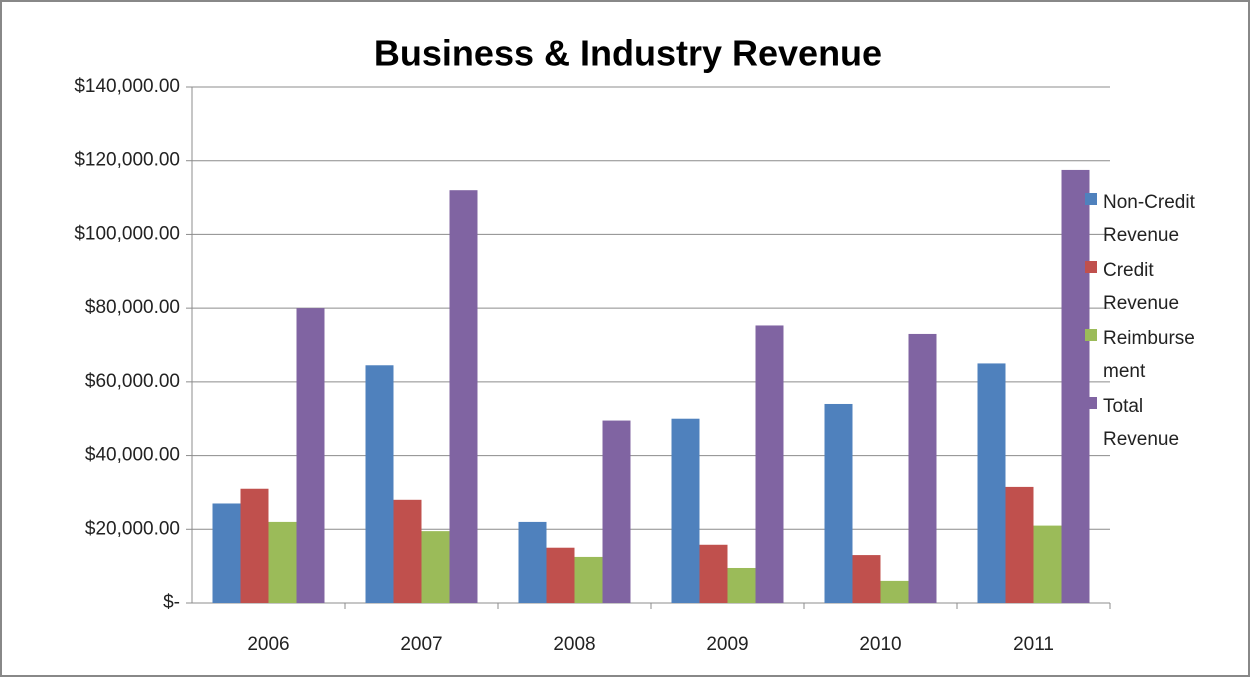  Describe the element at coordinates (132, 307) in the screenshot. I see `y-tick-label: $80,000.00` at that location.